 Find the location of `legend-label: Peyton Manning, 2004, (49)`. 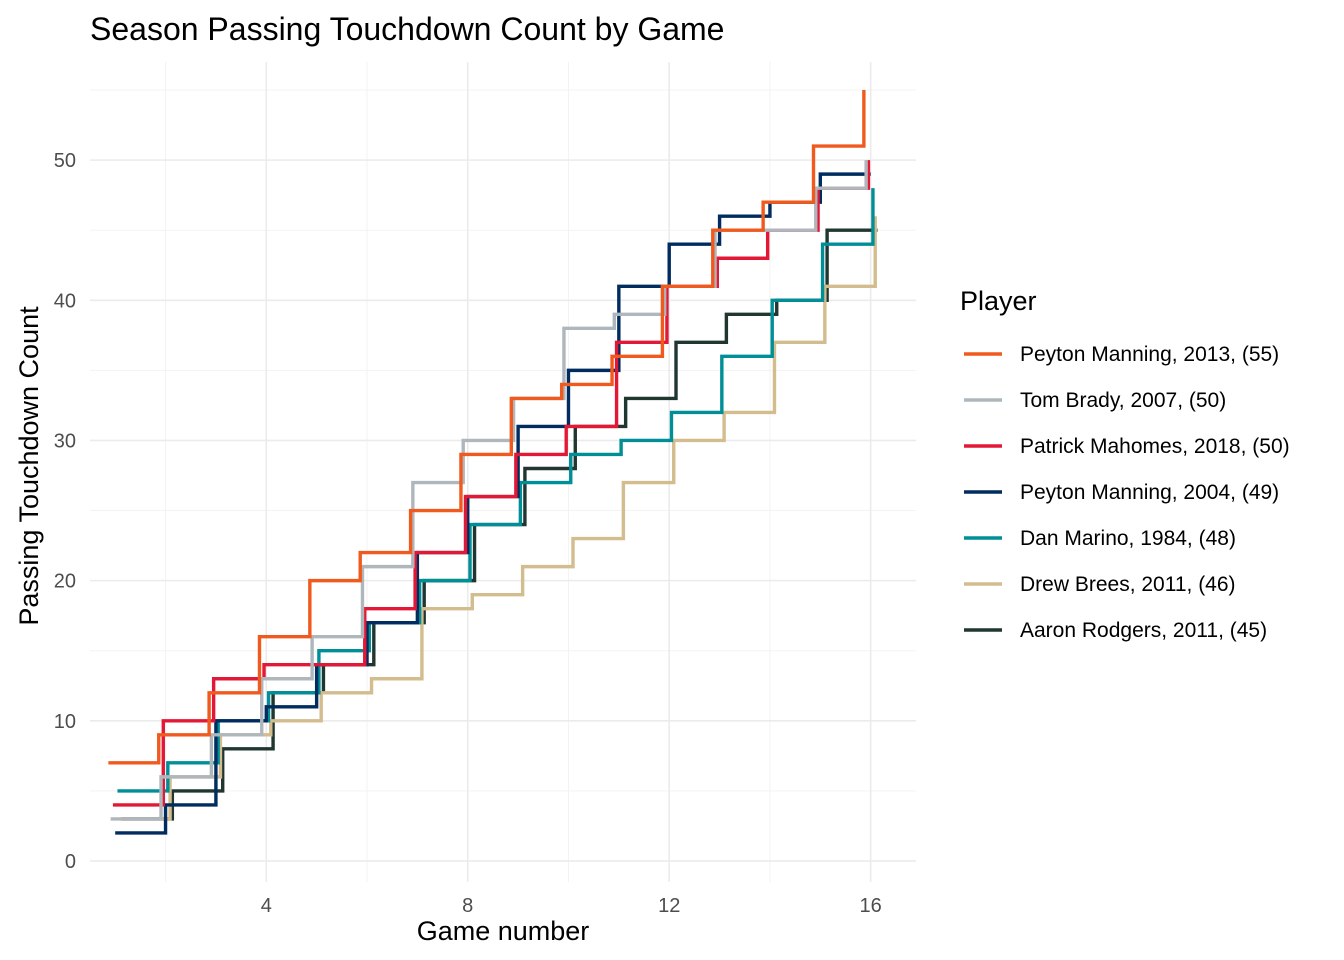

legend-label: Peyton Manning, 2004, (49) is located at coordinates (1149, 492).